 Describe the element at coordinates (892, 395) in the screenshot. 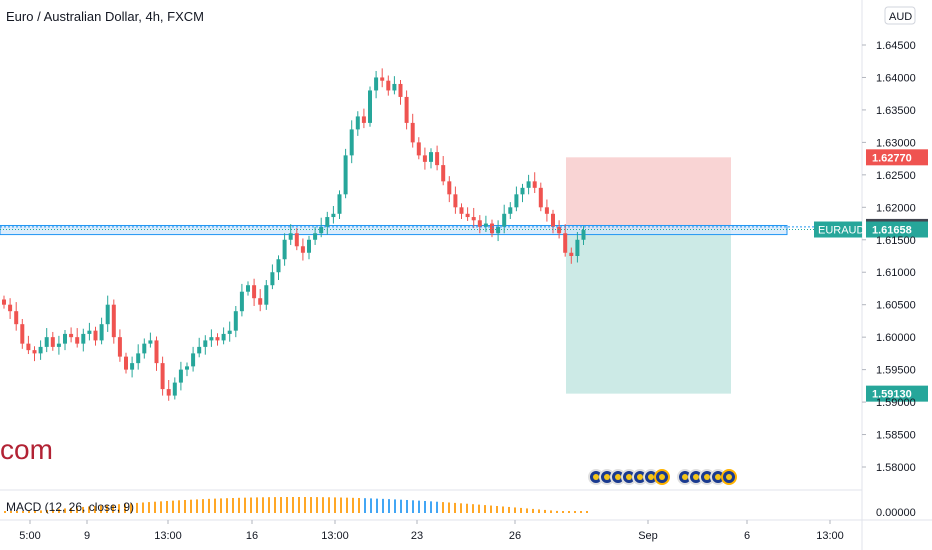

I see `take-profit-value: 1.59130` at that location.